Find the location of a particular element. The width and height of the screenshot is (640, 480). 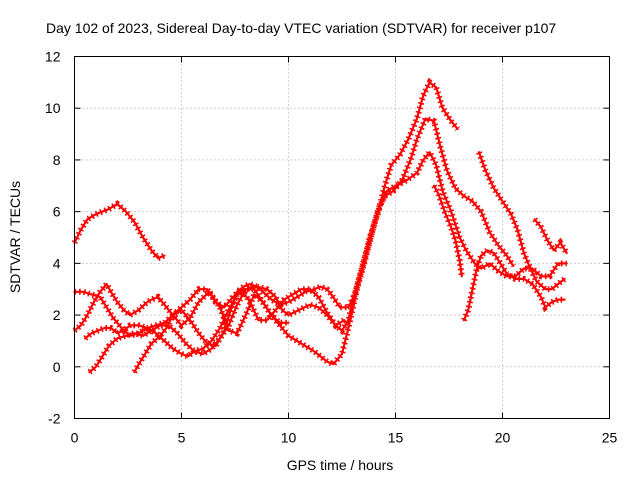

y-tick-label: 2 is located at coordinates (57, 315).